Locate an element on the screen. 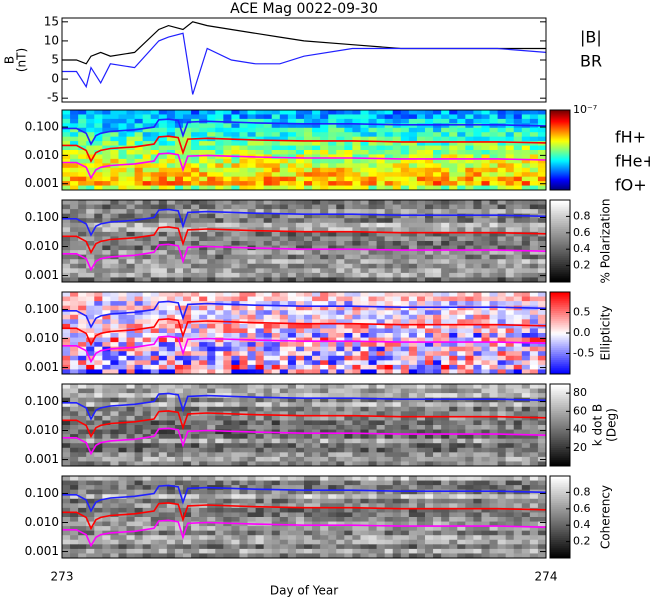 The image size is (650, 600). colorbar-frame is located at coordinates (560, 425).